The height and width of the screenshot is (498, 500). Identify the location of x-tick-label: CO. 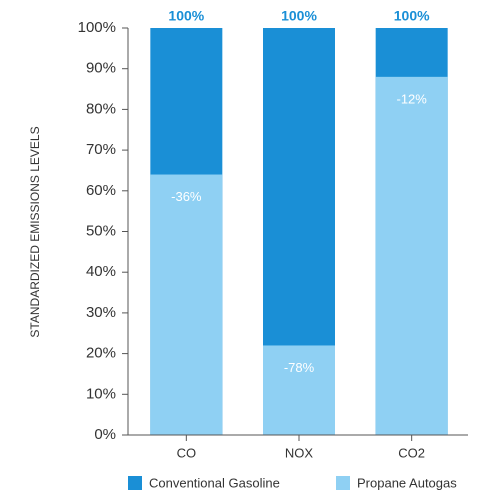
(187, 452).